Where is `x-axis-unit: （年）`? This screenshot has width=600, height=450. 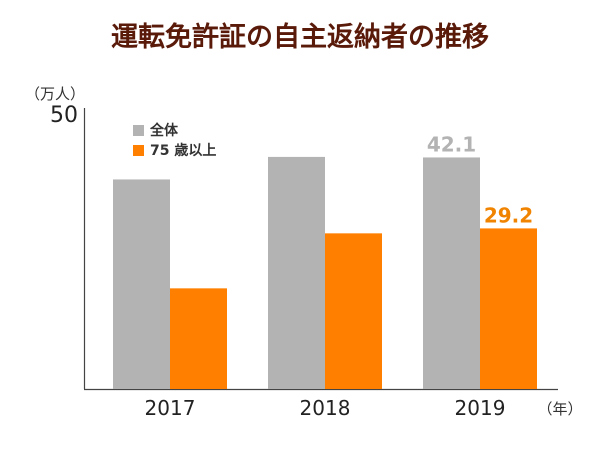 x-axis-unit: （年） is located at coordinates (559, 409).